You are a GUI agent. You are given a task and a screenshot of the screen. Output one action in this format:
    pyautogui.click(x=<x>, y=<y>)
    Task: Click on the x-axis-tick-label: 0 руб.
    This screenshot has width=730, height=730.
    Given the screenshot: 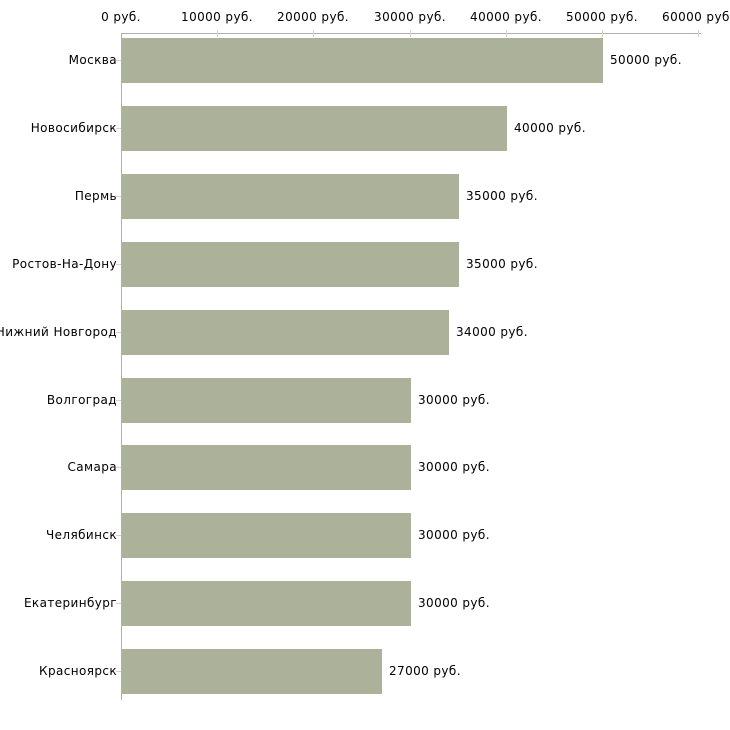 What is the action you would take?
    pyautogui.click(x=121, y=17)
    